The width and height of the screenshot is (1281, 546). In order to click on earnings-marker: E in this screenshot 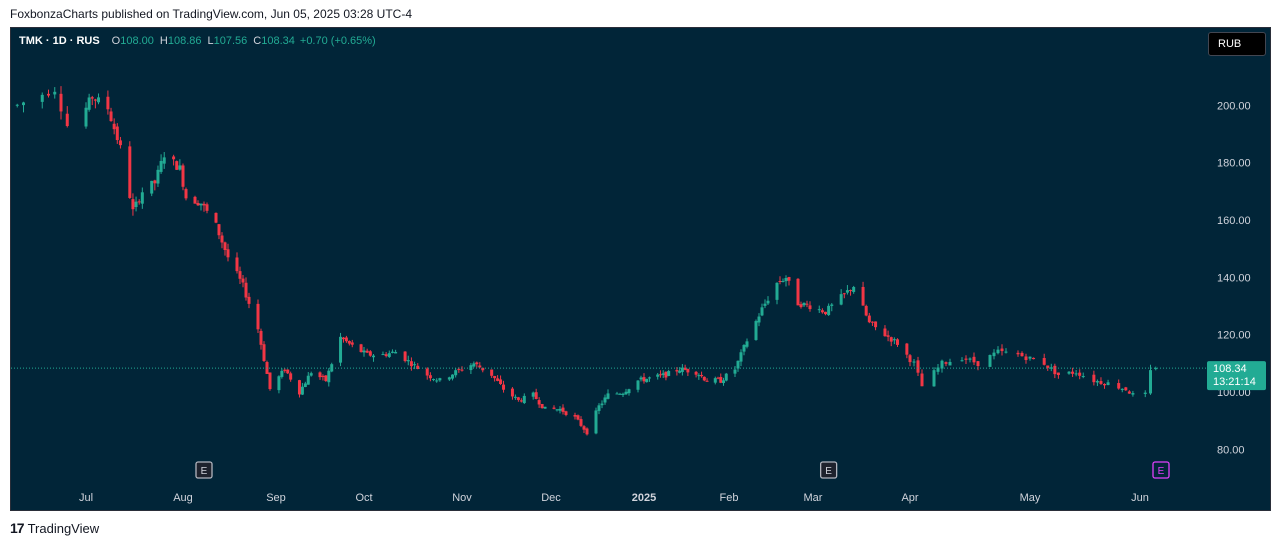, I will do `click(204, 470)`.